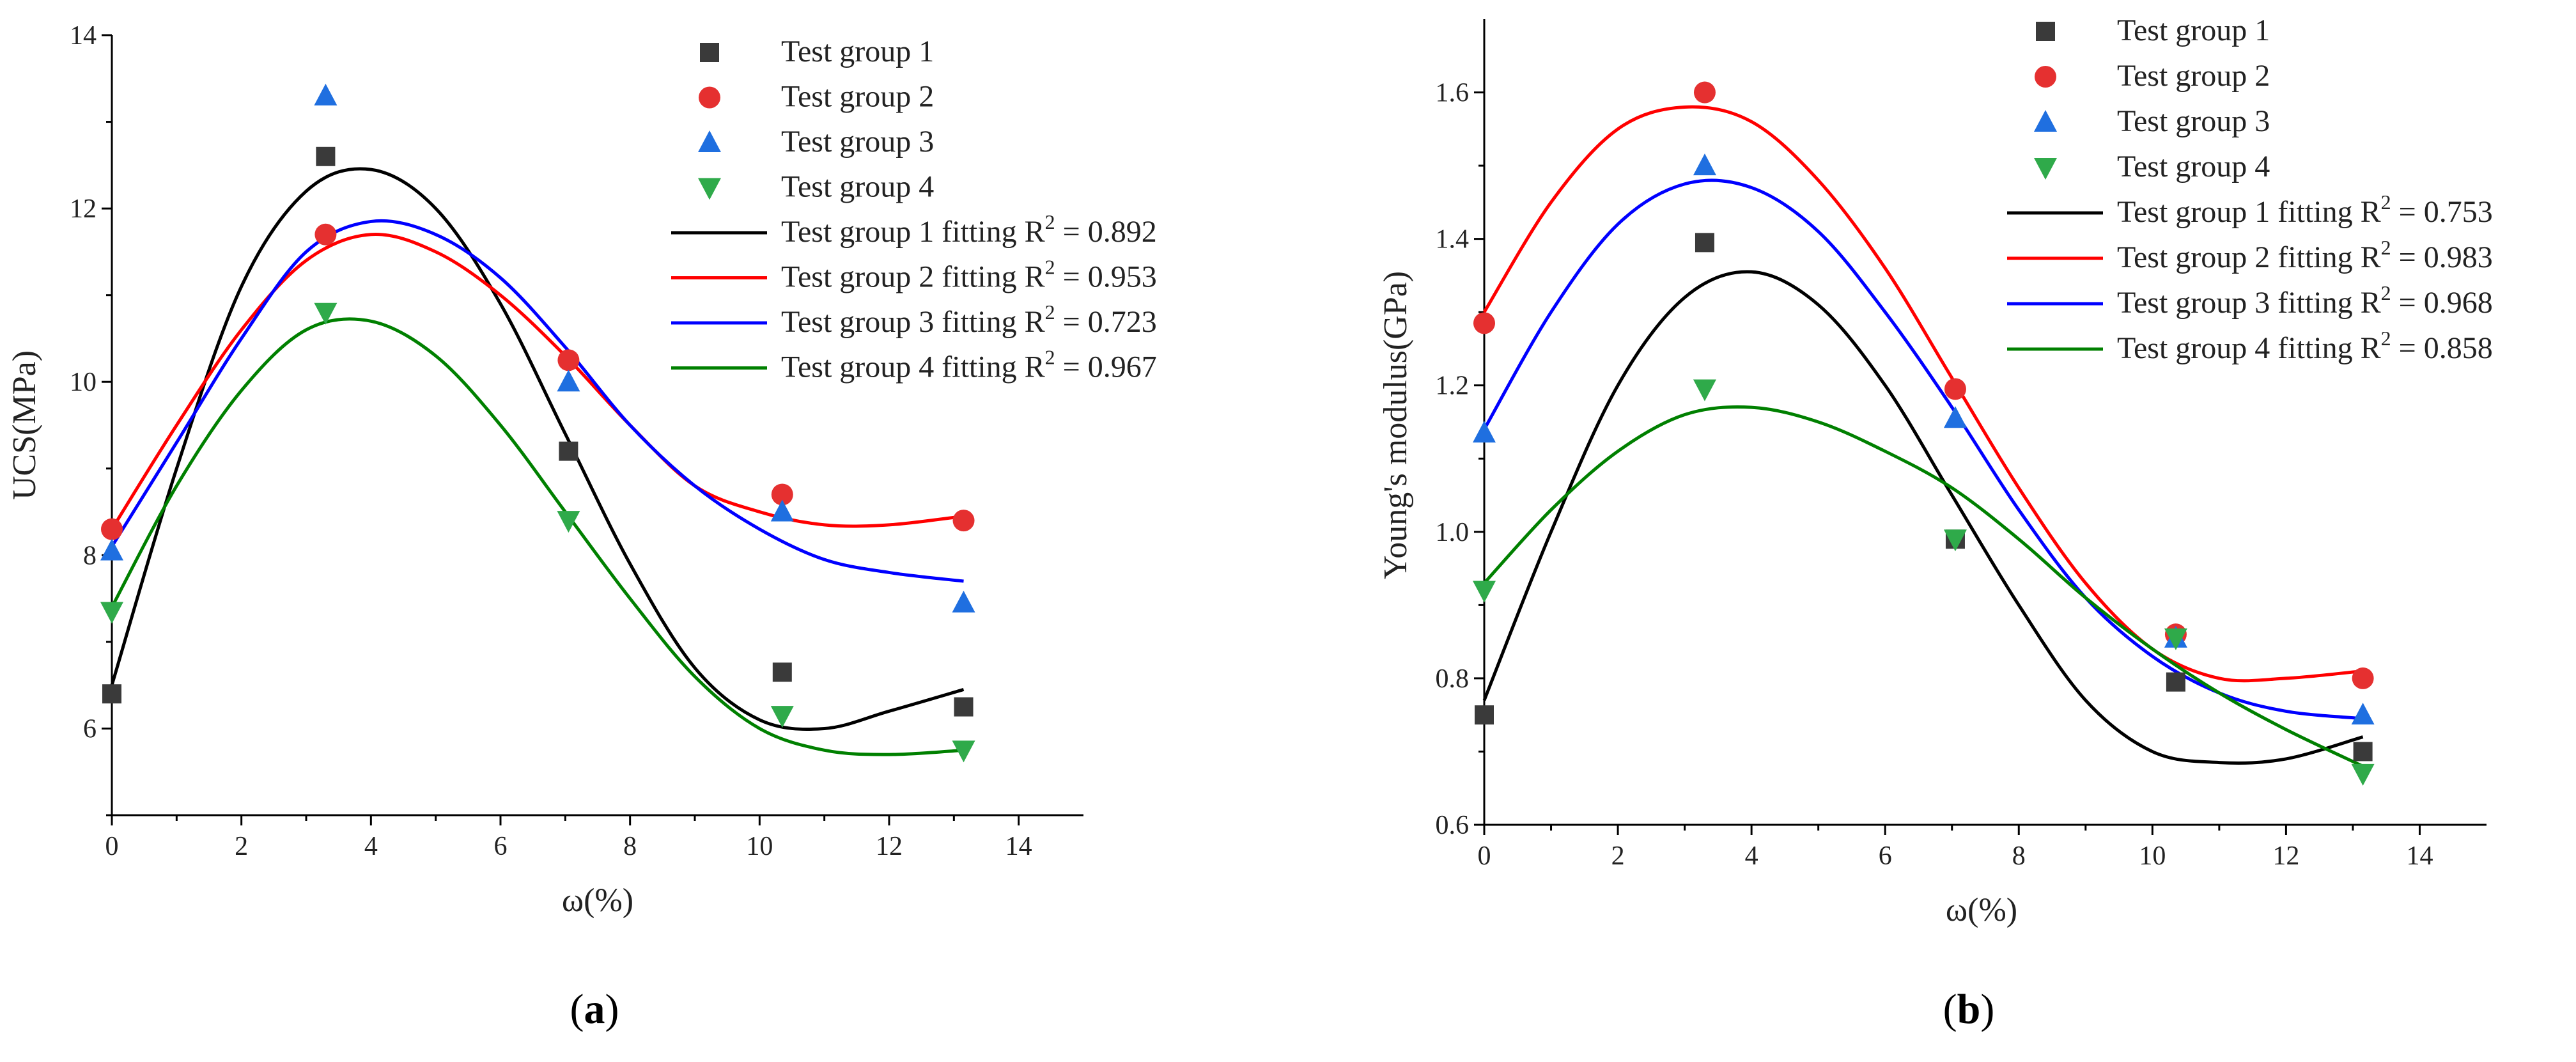 The width and height of the screenshot is (2576, 1062). What do you see at coordinates (90, 729) in the screenshot?
I see `y-tick-label: 6` at bounding box center [90, 729].